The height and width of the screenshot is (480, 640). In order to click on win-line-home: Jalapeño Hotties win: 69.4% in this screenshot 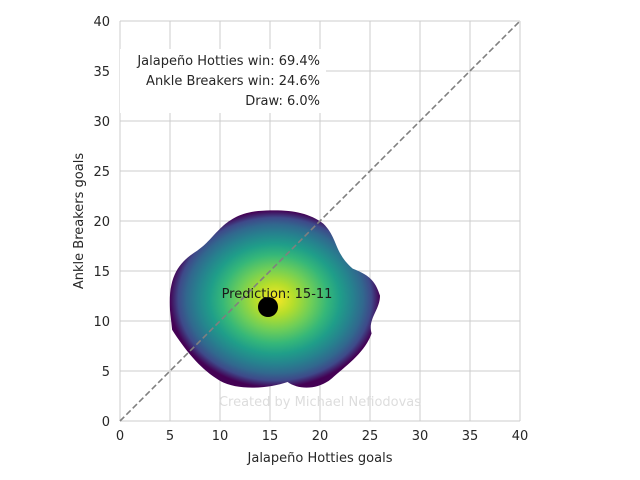, I will do `click(228, 61)`.